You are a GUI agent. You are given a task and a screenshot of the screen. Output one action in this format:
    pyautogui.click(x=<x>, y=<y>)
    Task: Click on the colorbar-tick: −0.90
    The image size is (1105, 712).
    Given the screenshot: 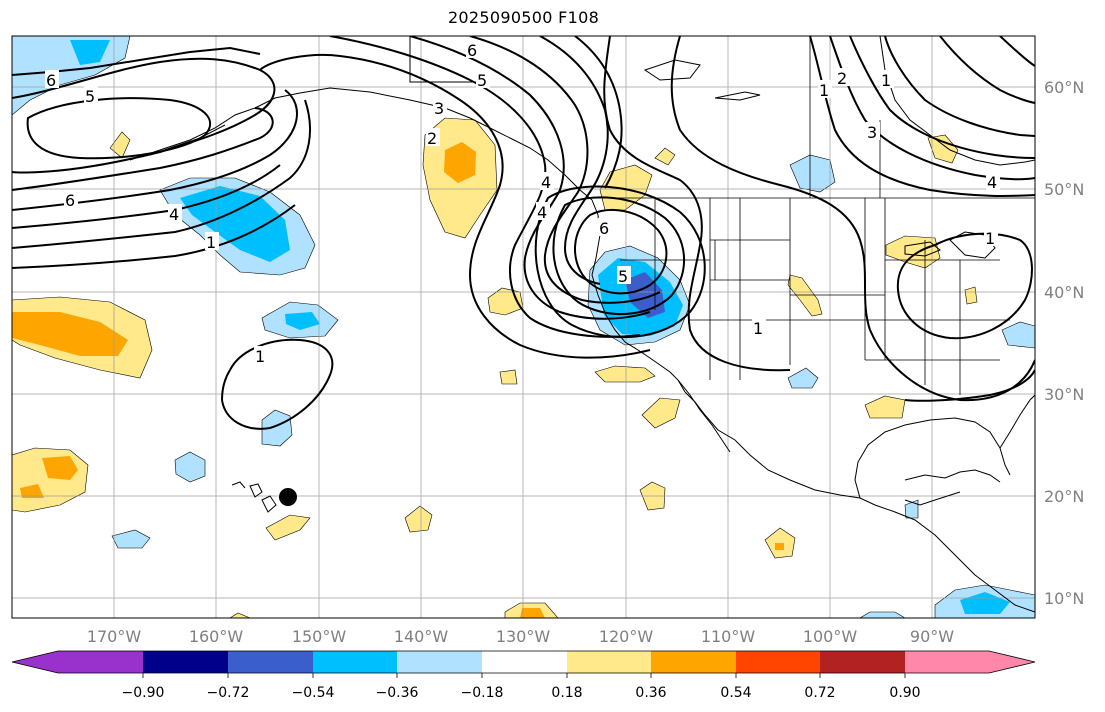 What is the action you would take?
    pyautogui.click(x=143, y=693)
    